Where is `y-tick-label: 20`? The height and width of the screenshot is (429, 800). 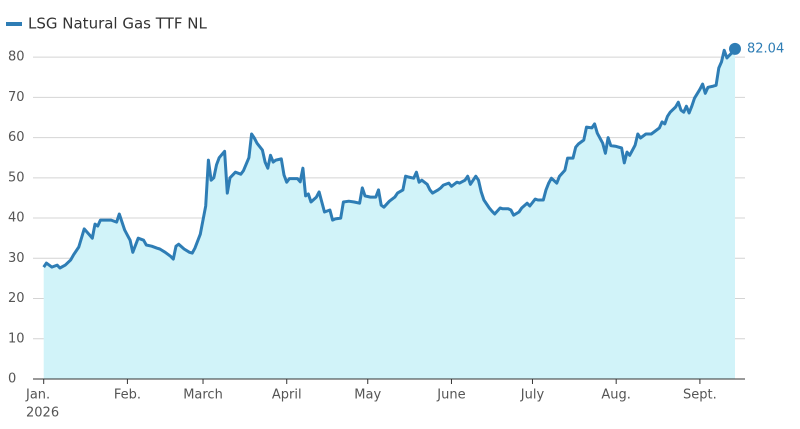
y-tick-label: 20 is located at coordinates (16, 298).